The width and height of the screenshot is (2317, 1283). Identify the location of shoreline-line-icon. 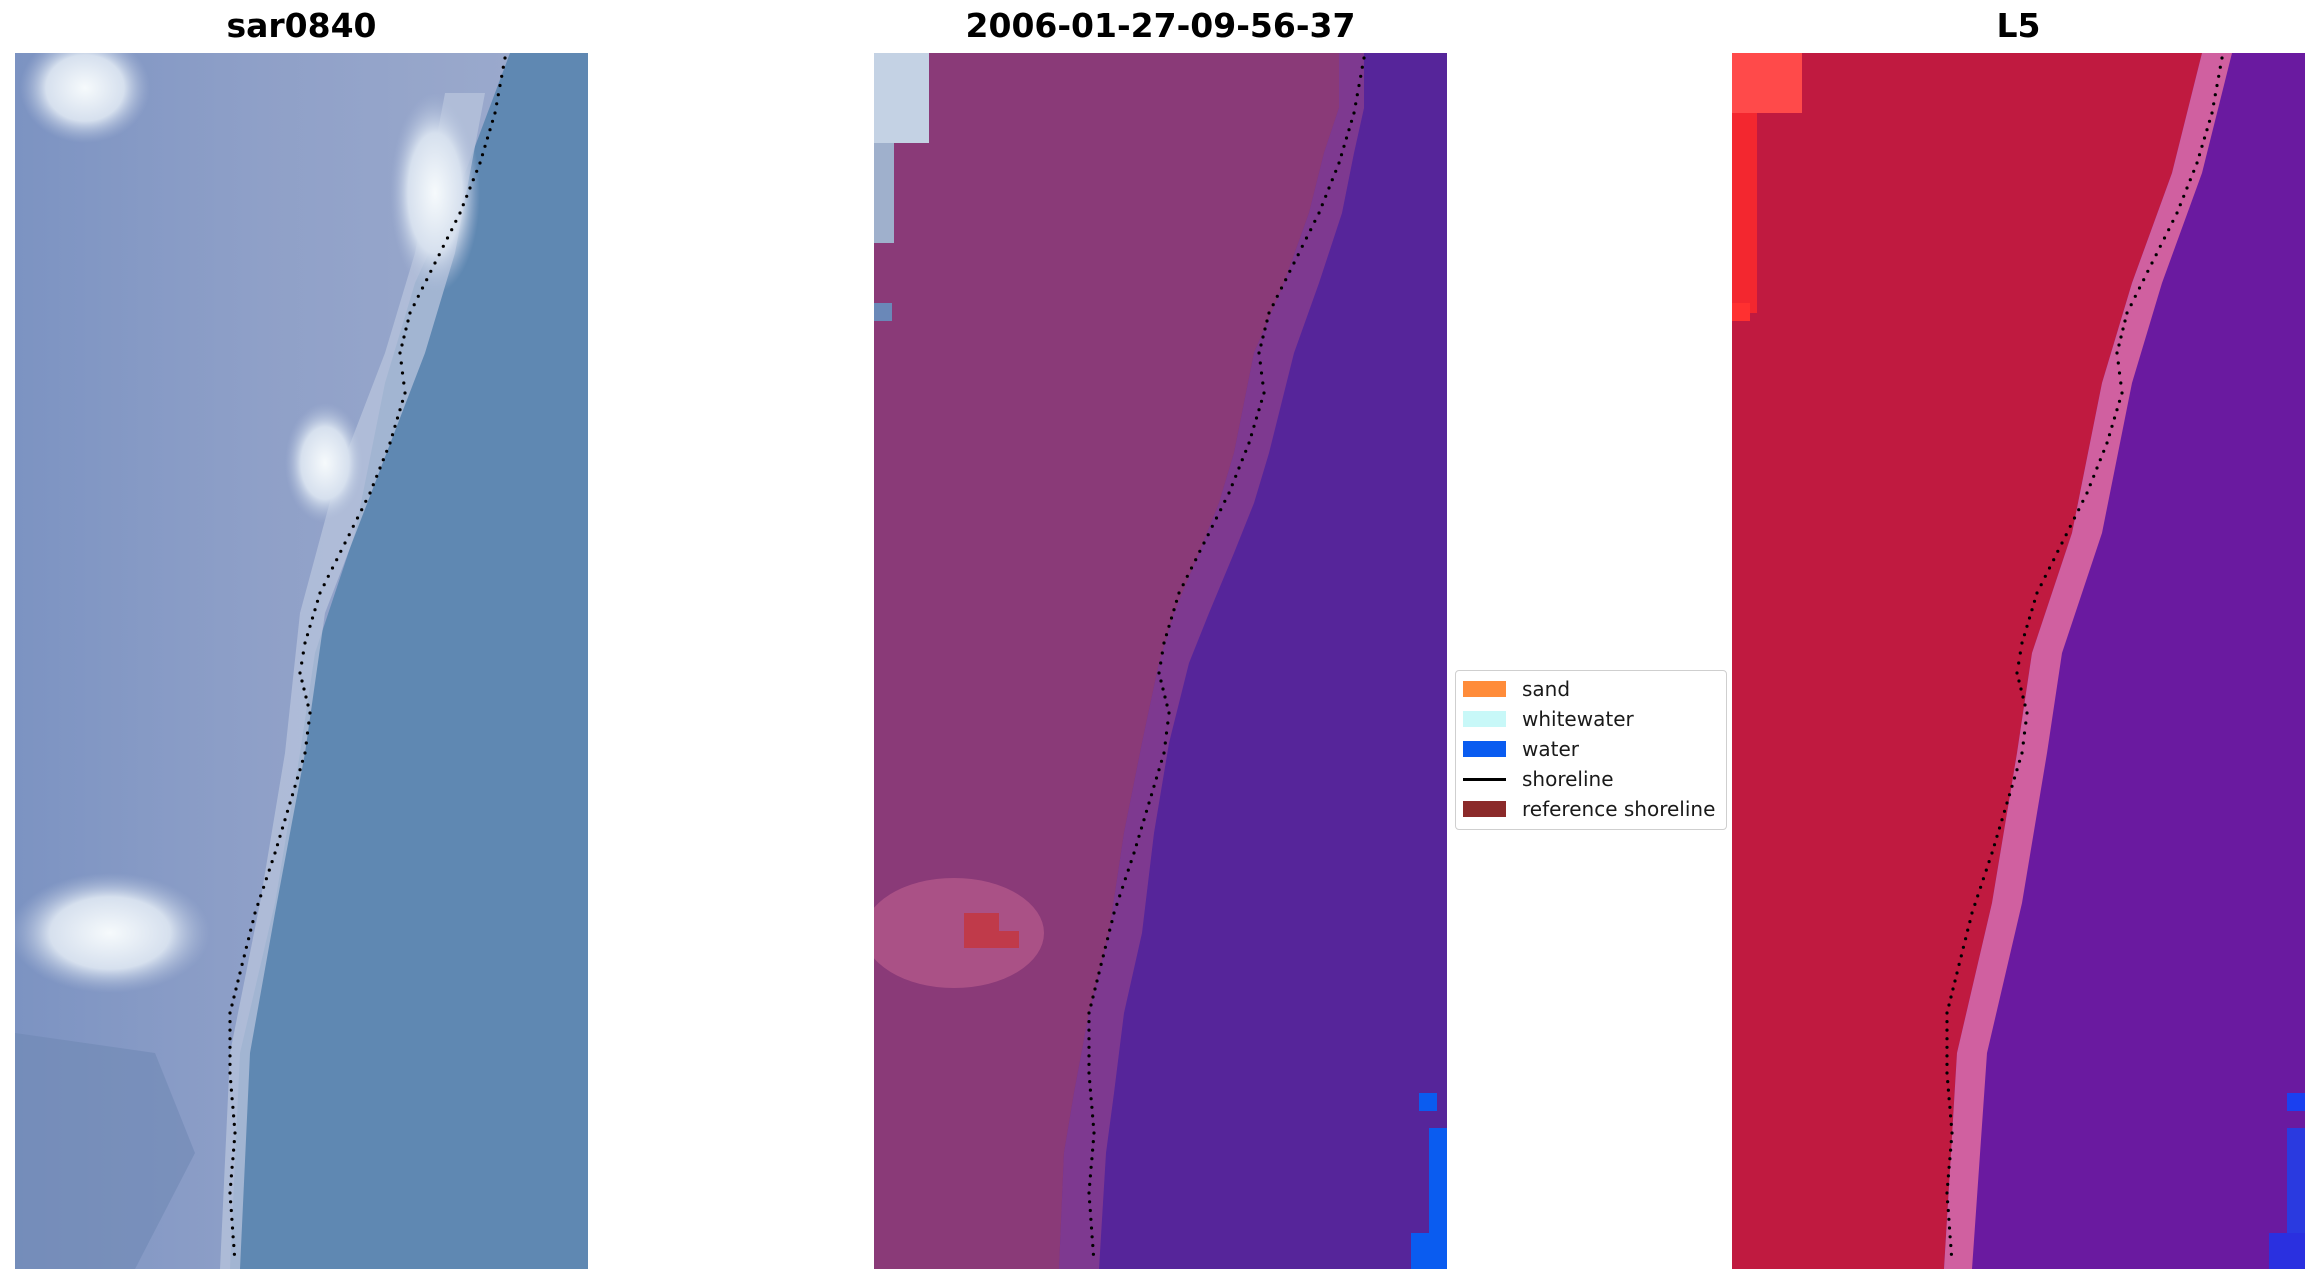
(1484, 779).